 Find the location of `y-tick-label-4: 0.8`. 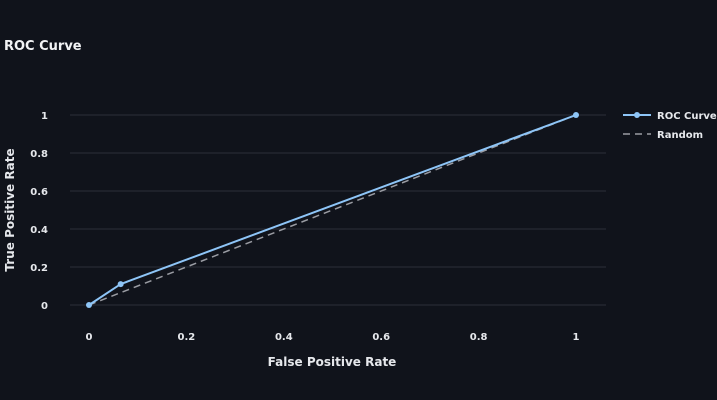

y-tick-label-4: 0.8 is located at coordinates (39, 154).